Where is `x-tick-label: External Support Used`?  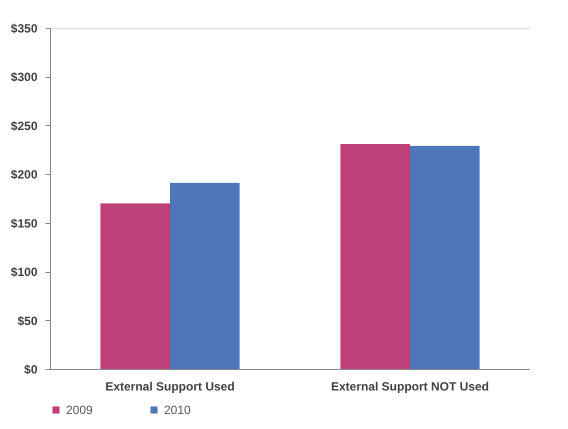 x-tick-label: External Support Used is located at coordinates (170, 387).